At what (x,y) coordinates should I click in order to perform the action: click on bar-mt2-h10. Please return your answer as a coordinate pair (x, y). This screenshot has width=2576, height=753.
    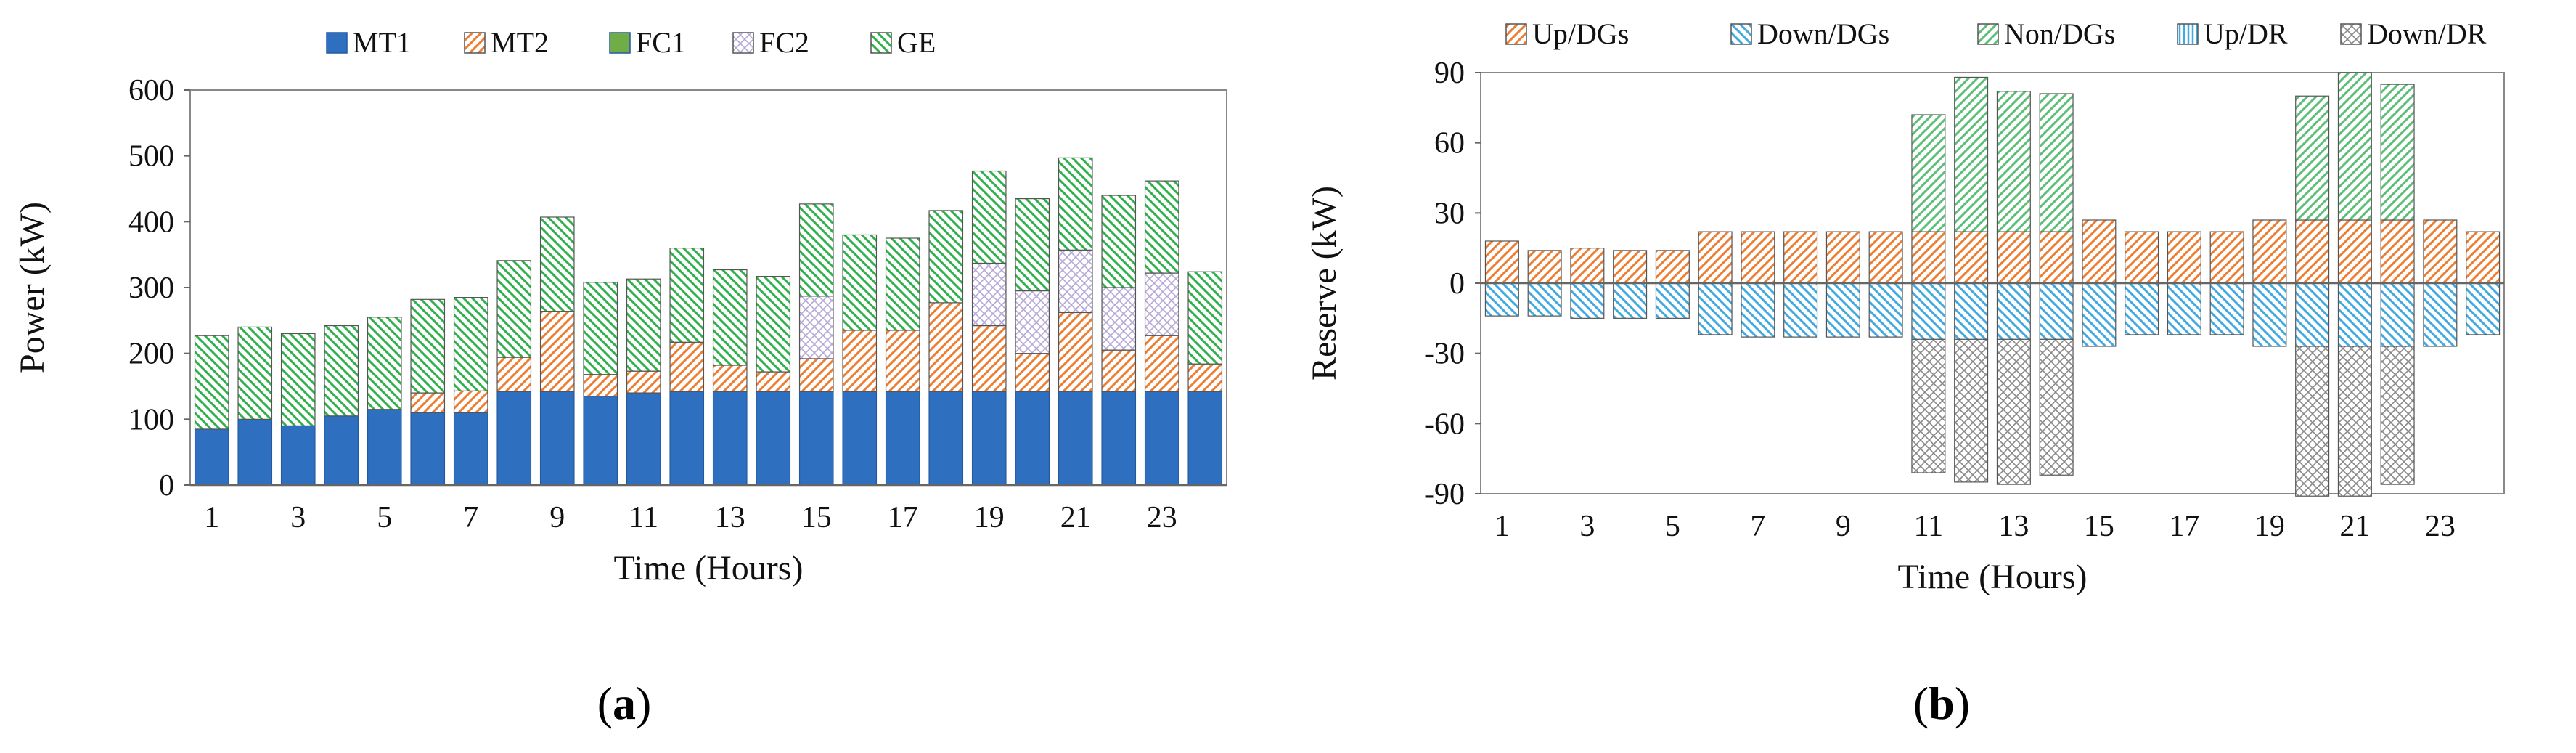
    Looking at the image, I should click on (600, 386).